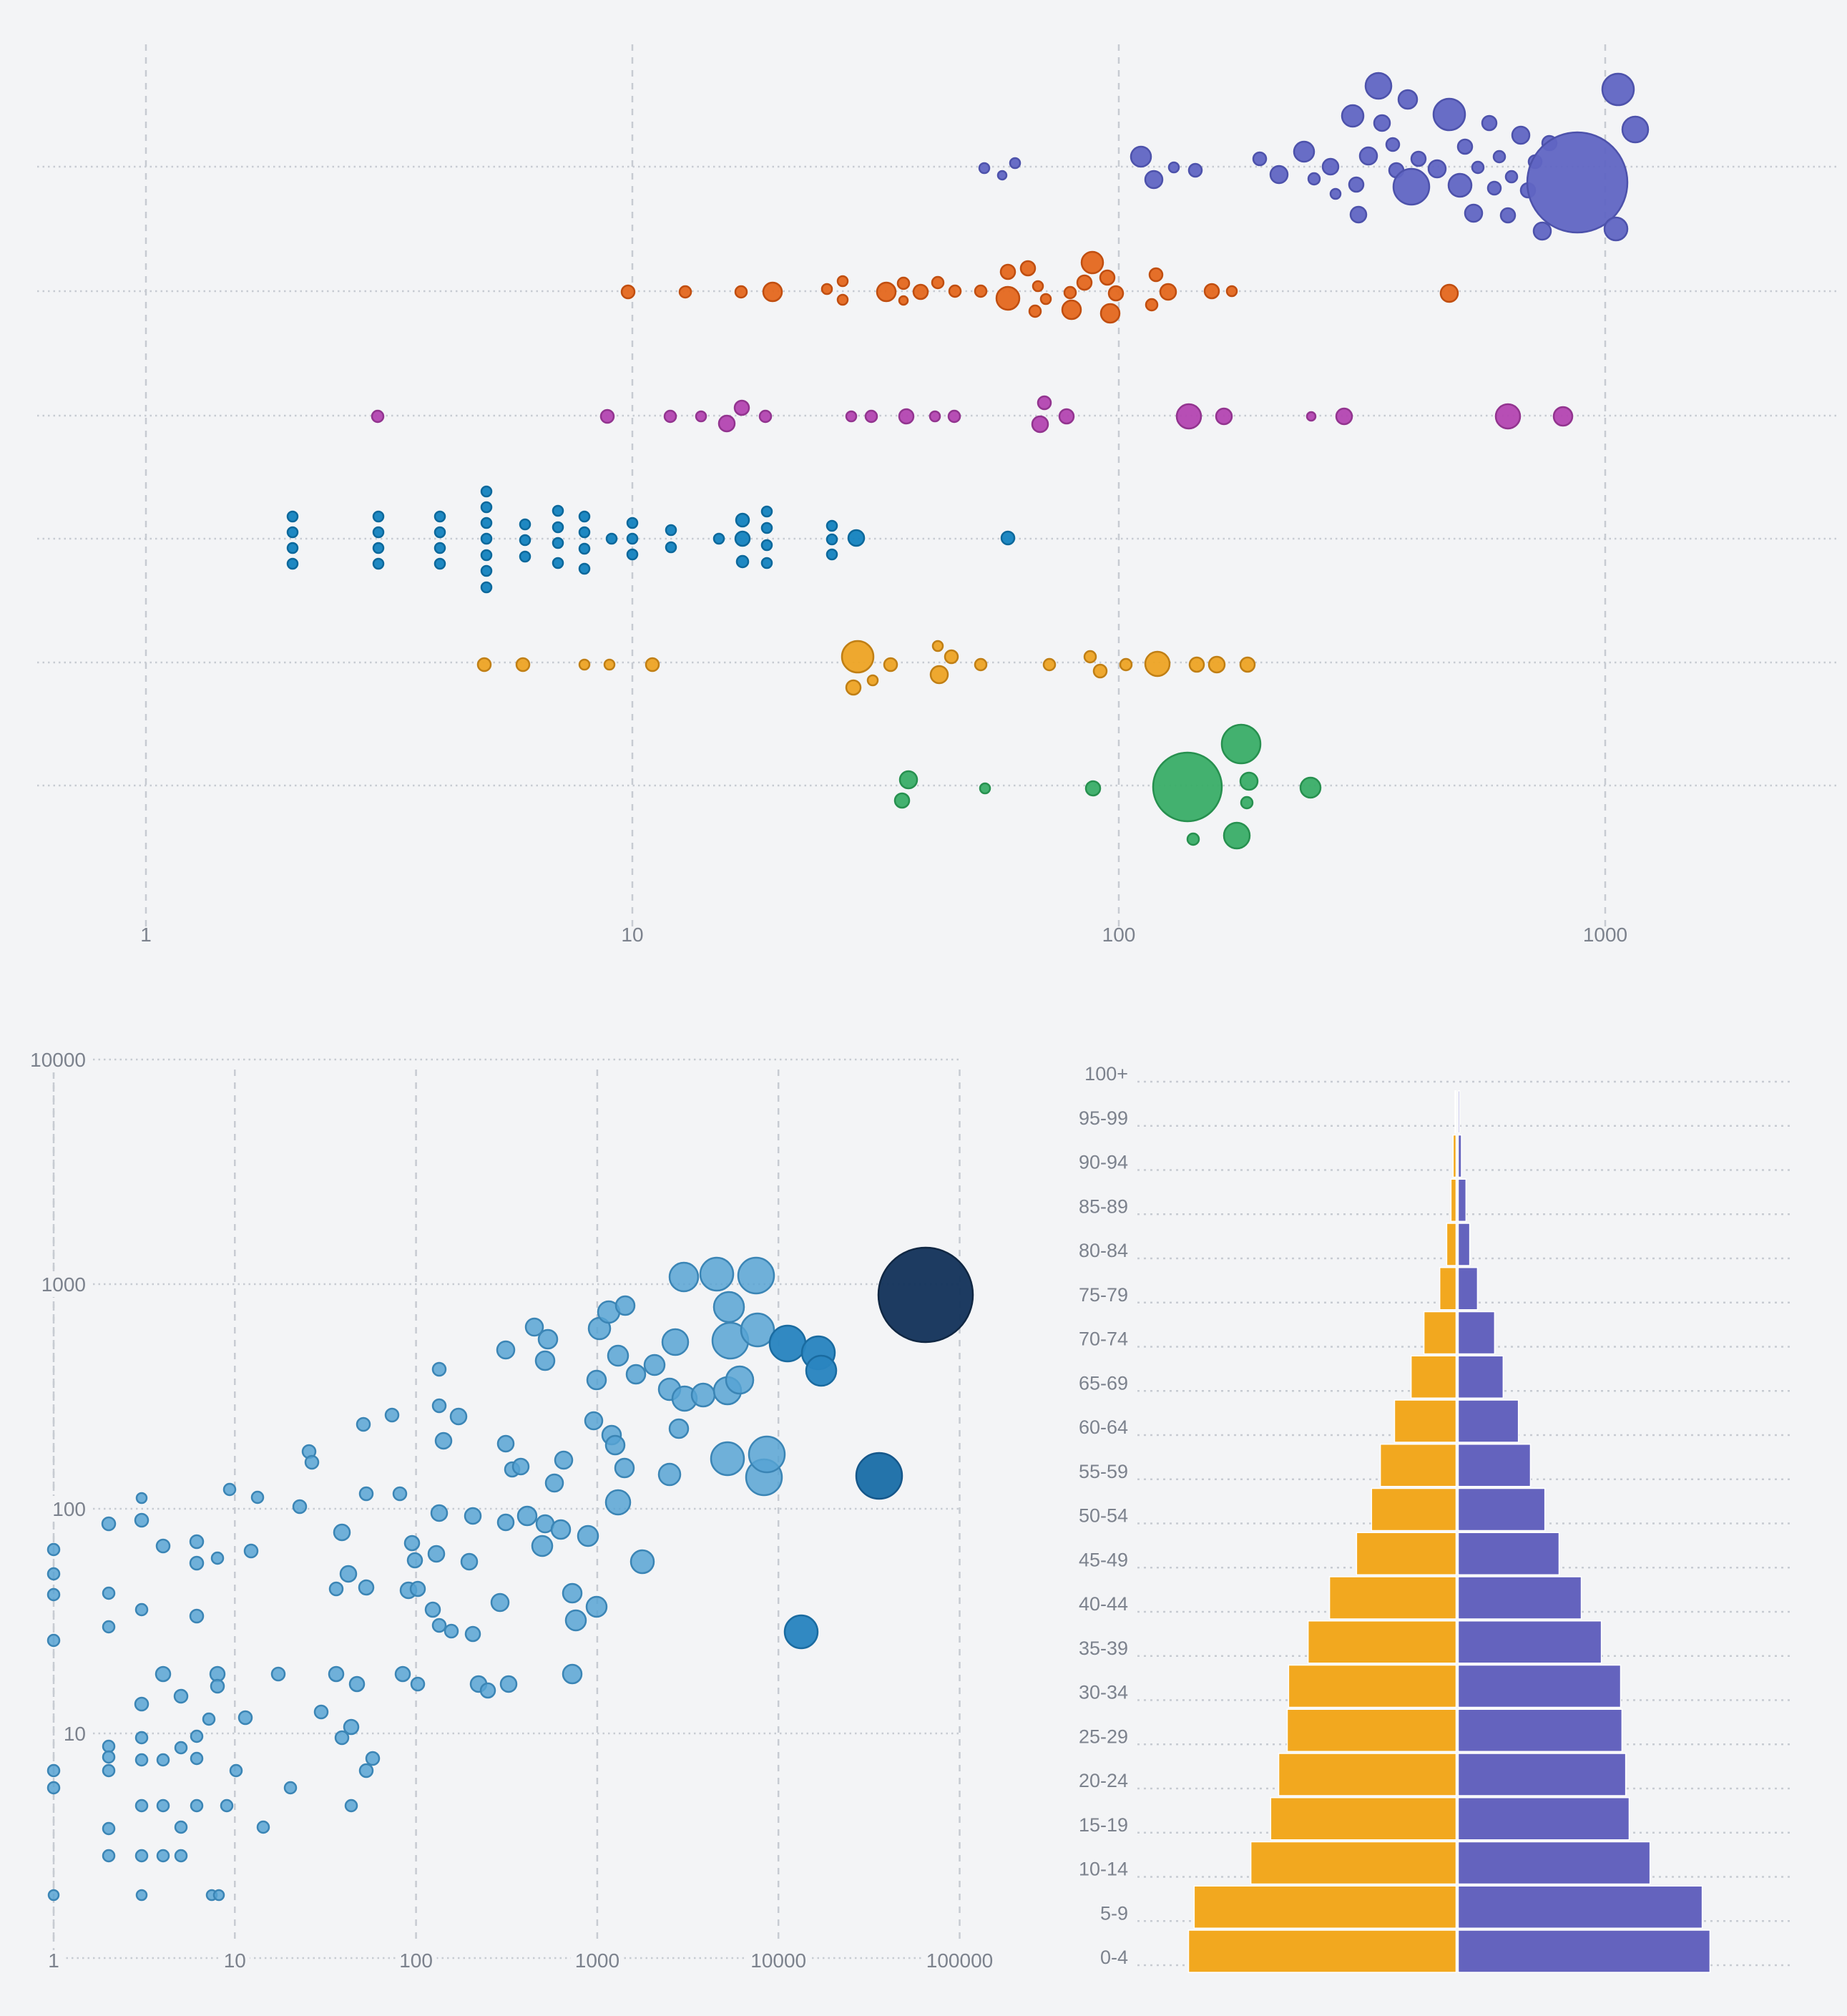  What do you see at coordinates (1114, 1913) in the screenshot?
I see `age-group-label: 5-9` at bounding box center [1114, 1913].